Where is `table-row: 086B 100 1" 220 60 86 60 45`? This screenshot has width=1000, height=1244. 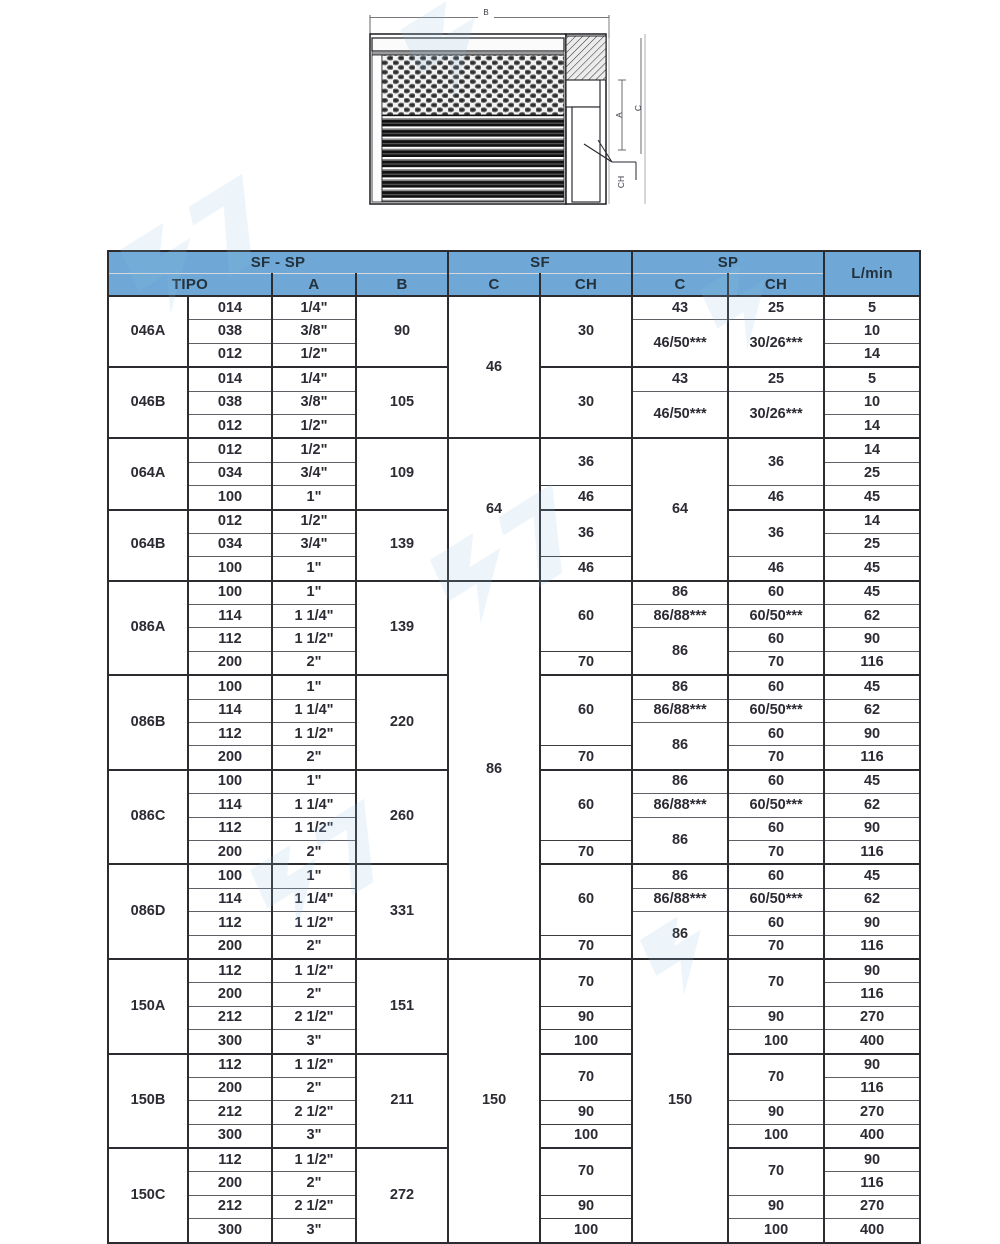 table-row: 086B 100 1" 220 60 86 60 45 is located at coordinates (514, 722).